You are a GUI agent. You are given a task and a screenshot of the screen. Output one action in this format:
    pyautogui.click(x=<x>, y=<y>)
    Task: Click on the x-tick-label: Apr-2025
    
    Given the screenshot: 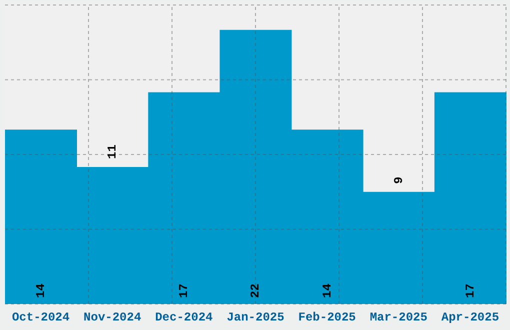 What is the action you would take?
    pyautogui.click(x=470, y=317)
    